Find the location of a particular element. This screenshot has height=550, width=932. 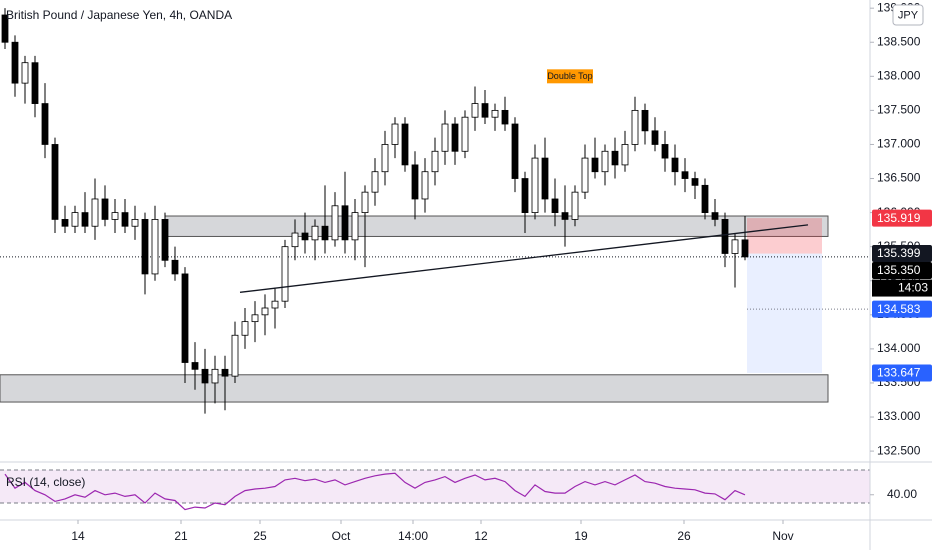

x-tick-label: Nov is located at coordinates (782, 536).